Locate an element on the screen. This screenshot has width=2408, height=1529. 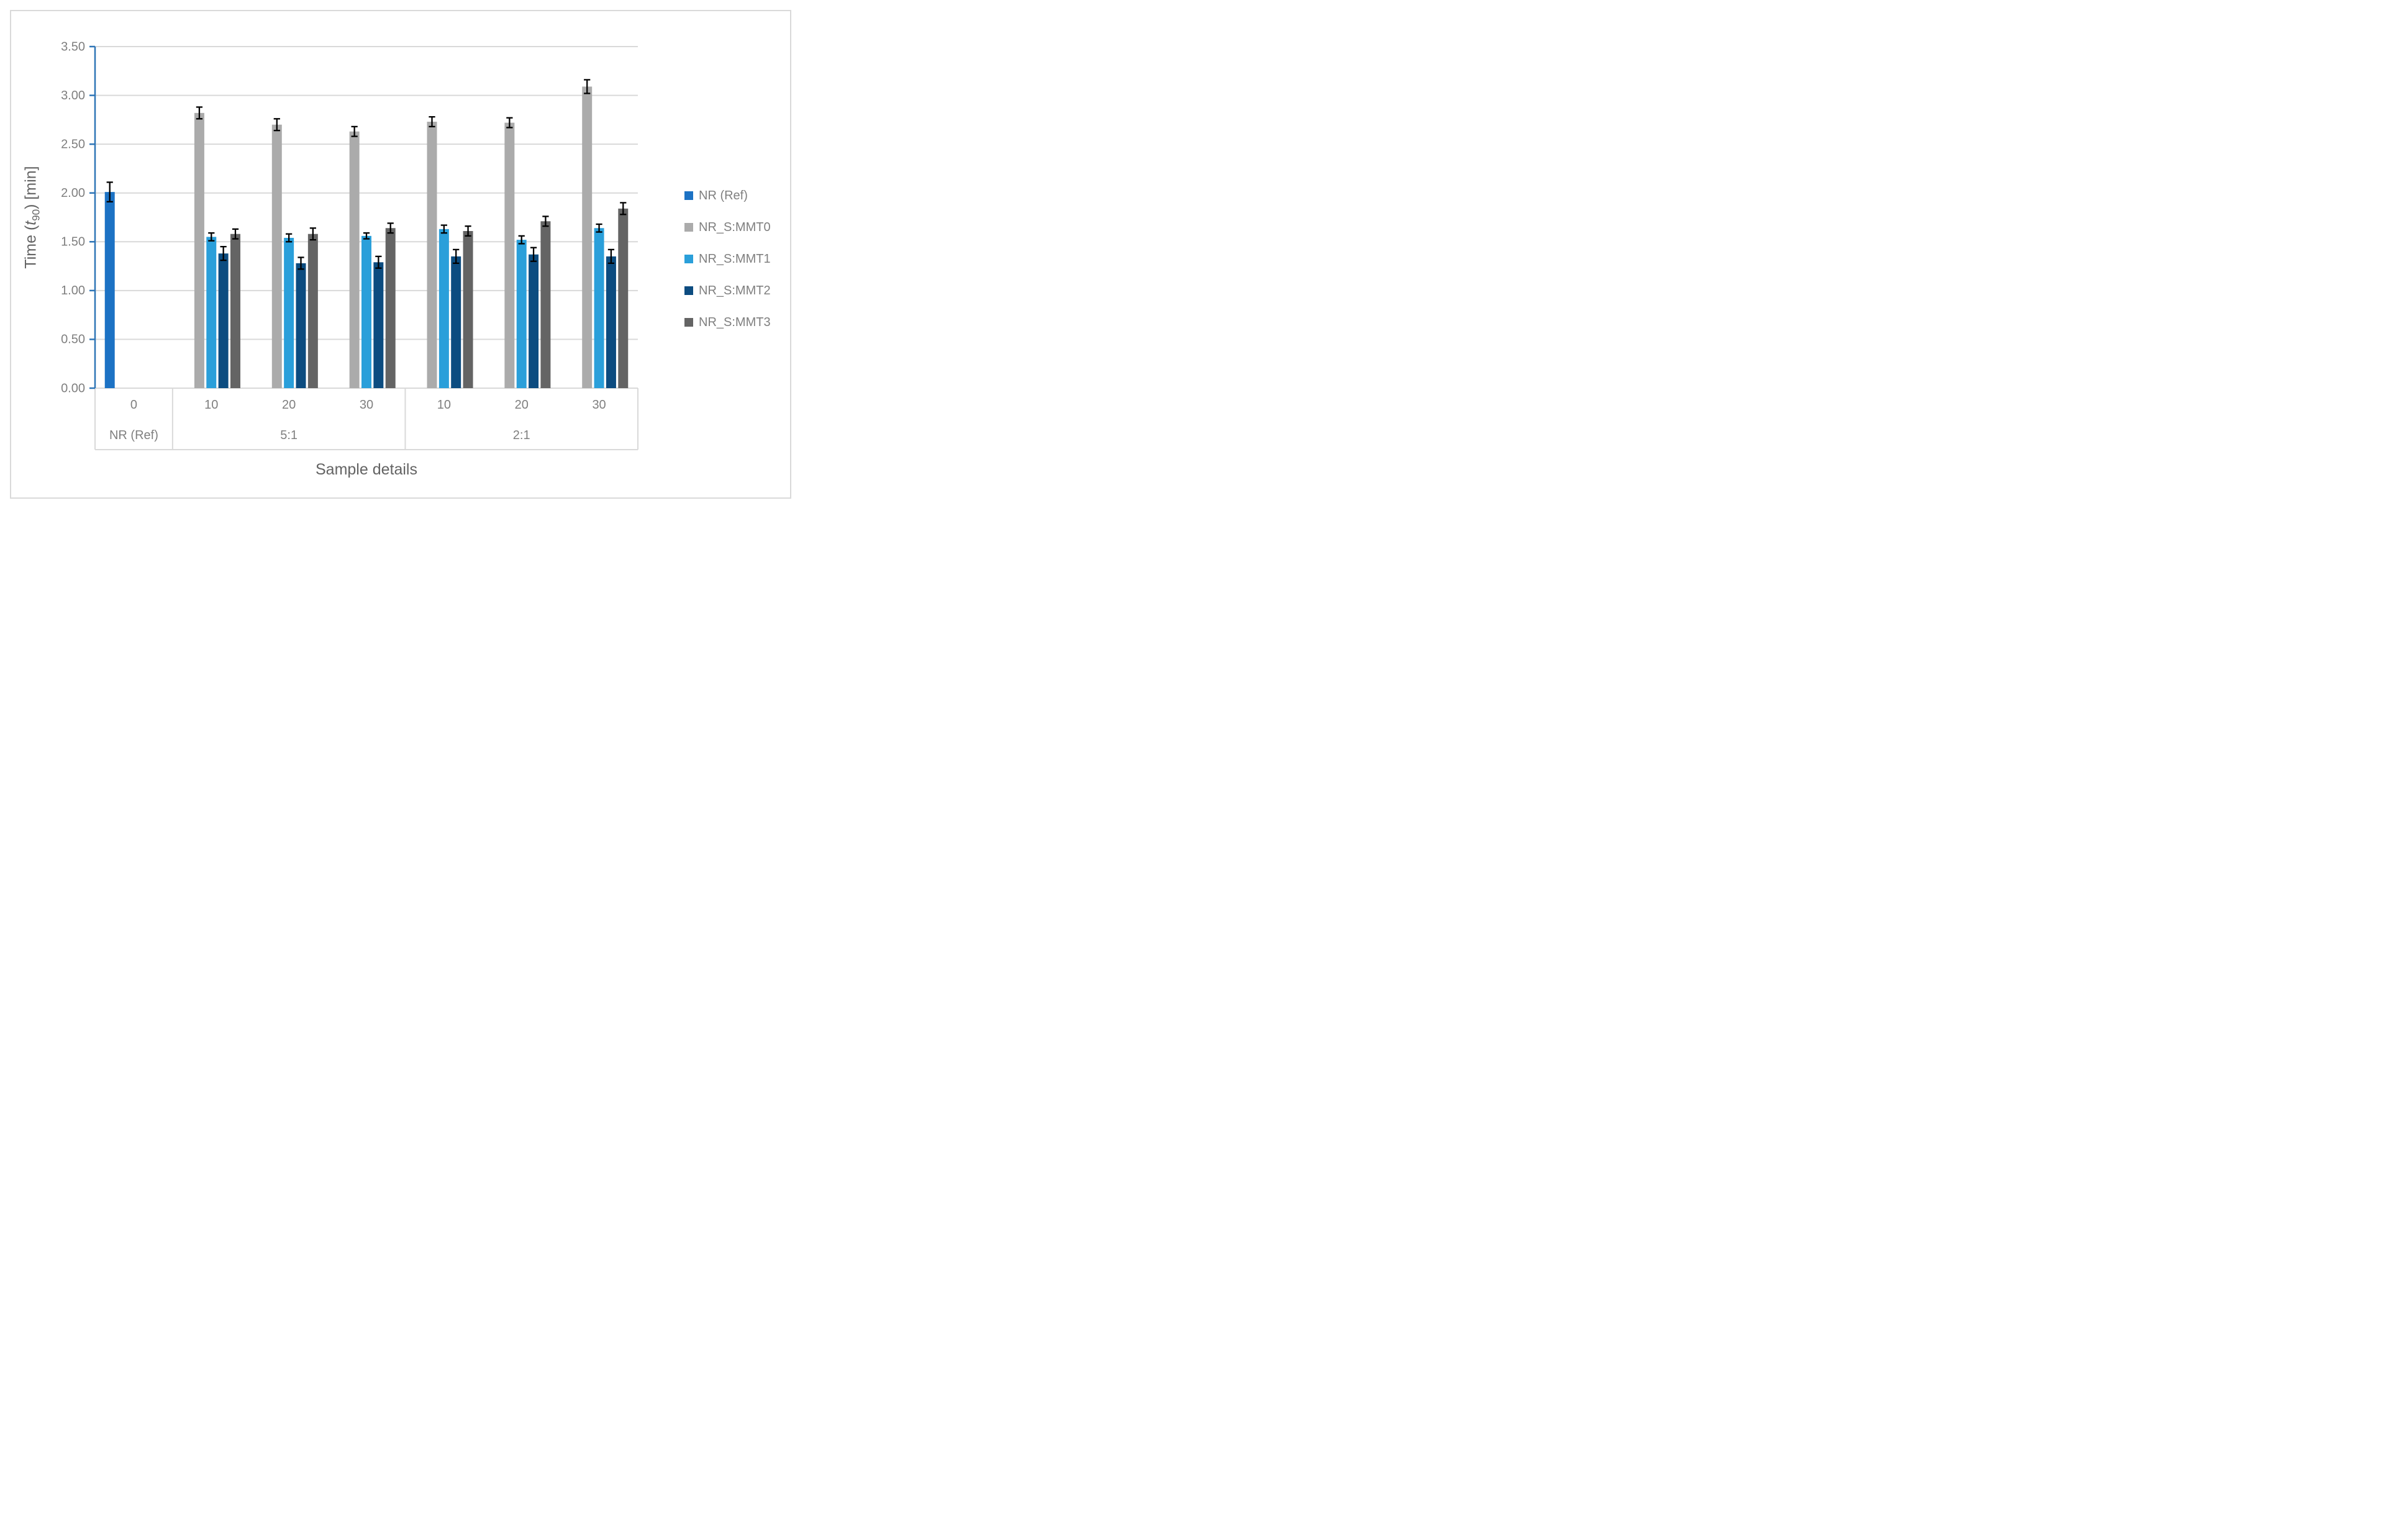
bar-nr-s-mmt2-cat1 is located at coordinates (224, 321).